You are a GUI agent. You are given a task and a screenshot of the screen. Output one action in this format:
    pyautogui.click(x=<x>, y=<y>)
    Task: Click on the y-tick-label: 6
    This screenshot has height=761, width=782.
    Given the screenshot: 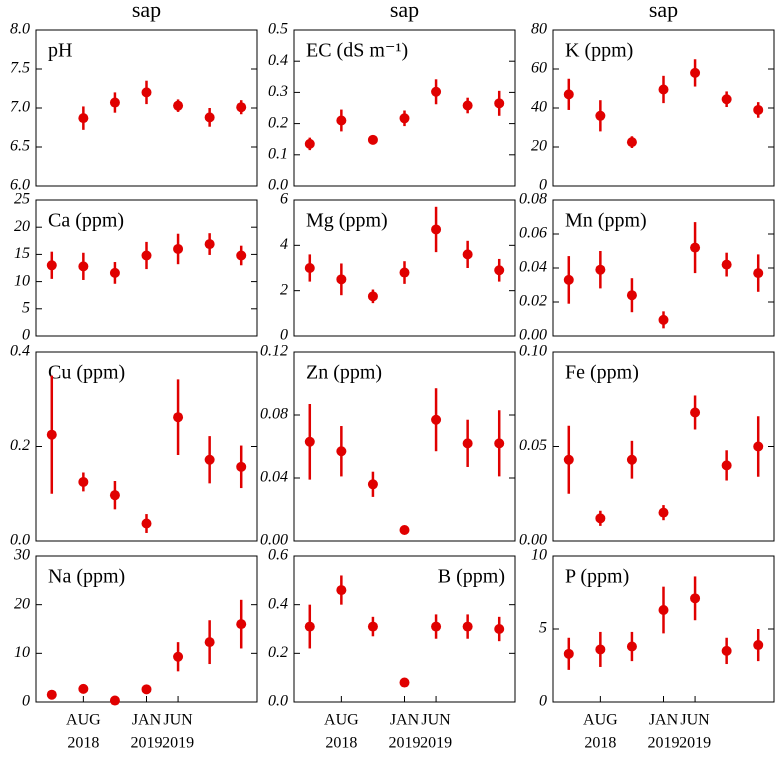 What is the action you would take?
    pyautogui.click(x=284, y=199)
    